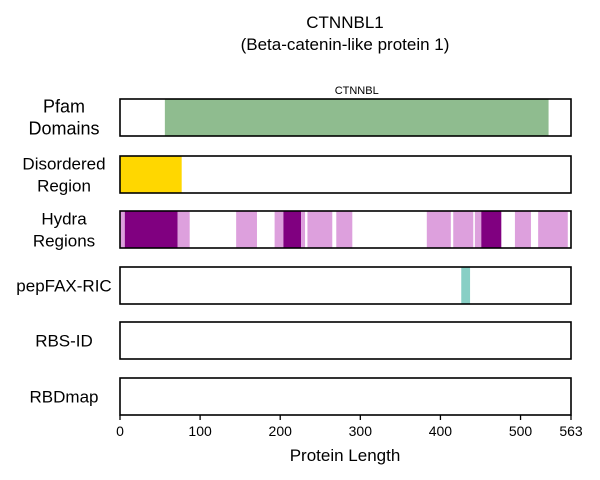  Describe the element at coordinates (357, 91) in the screenshot. I see `domain-label: CTNNBL` at that location.